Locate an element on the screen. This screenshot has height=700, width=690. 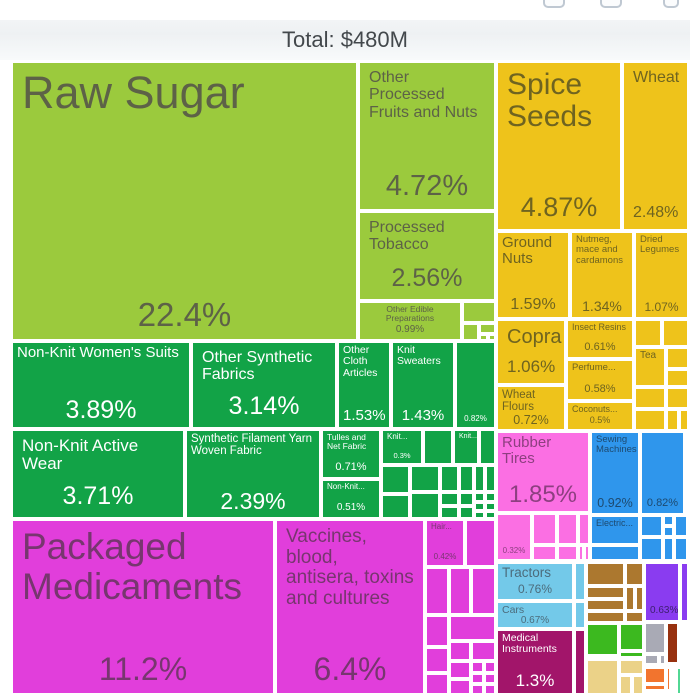
tile-packaged-medicaments: Packaged Medicaments 11.2% is located at coordinates (143, 607).